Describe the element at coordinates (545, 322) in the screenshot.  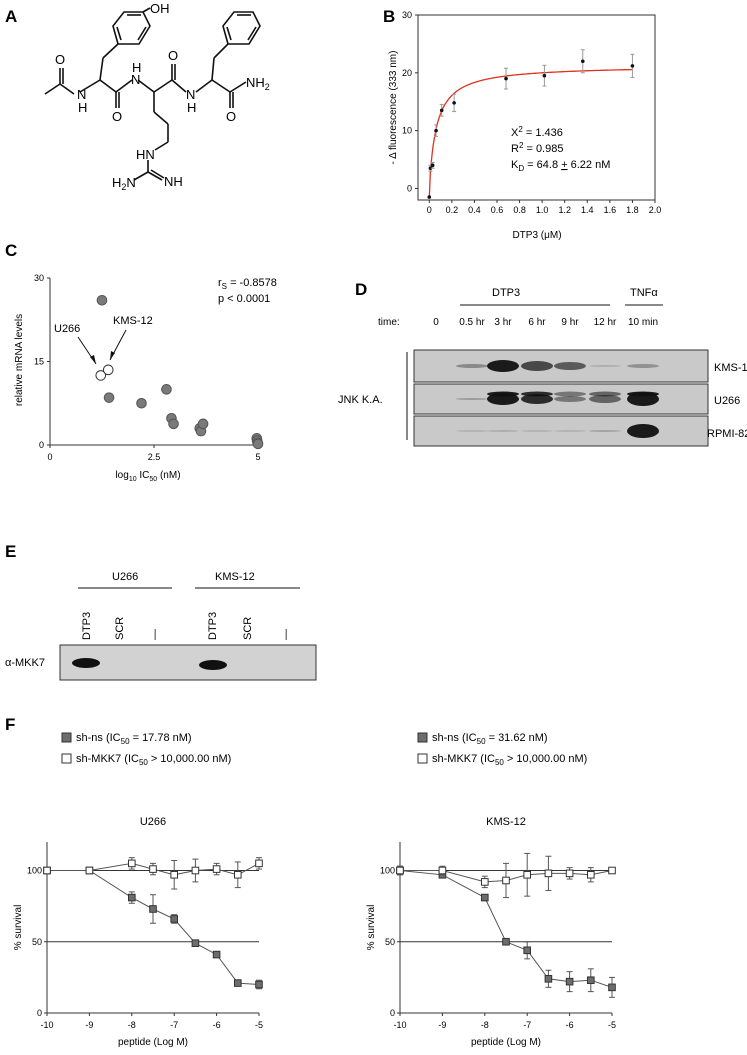
I see `d-lane-labels: 0 0.5 hr 3 hr 6 hr 9 hr 12 hr 10 min` at that location.